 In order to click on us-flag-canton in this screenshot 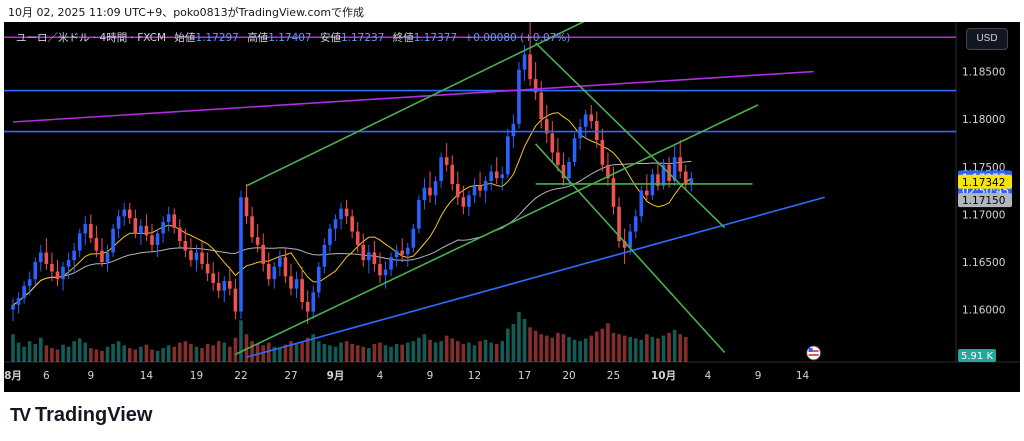, I will do `click(810, 350)`.